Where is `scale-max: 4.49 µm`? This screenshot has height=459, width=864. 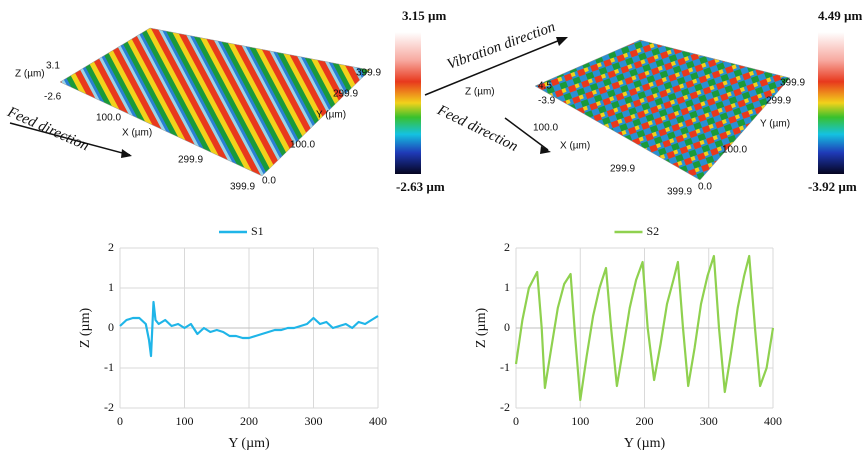 scale-max: 4.49 µm is located at coordinates (840, 15).